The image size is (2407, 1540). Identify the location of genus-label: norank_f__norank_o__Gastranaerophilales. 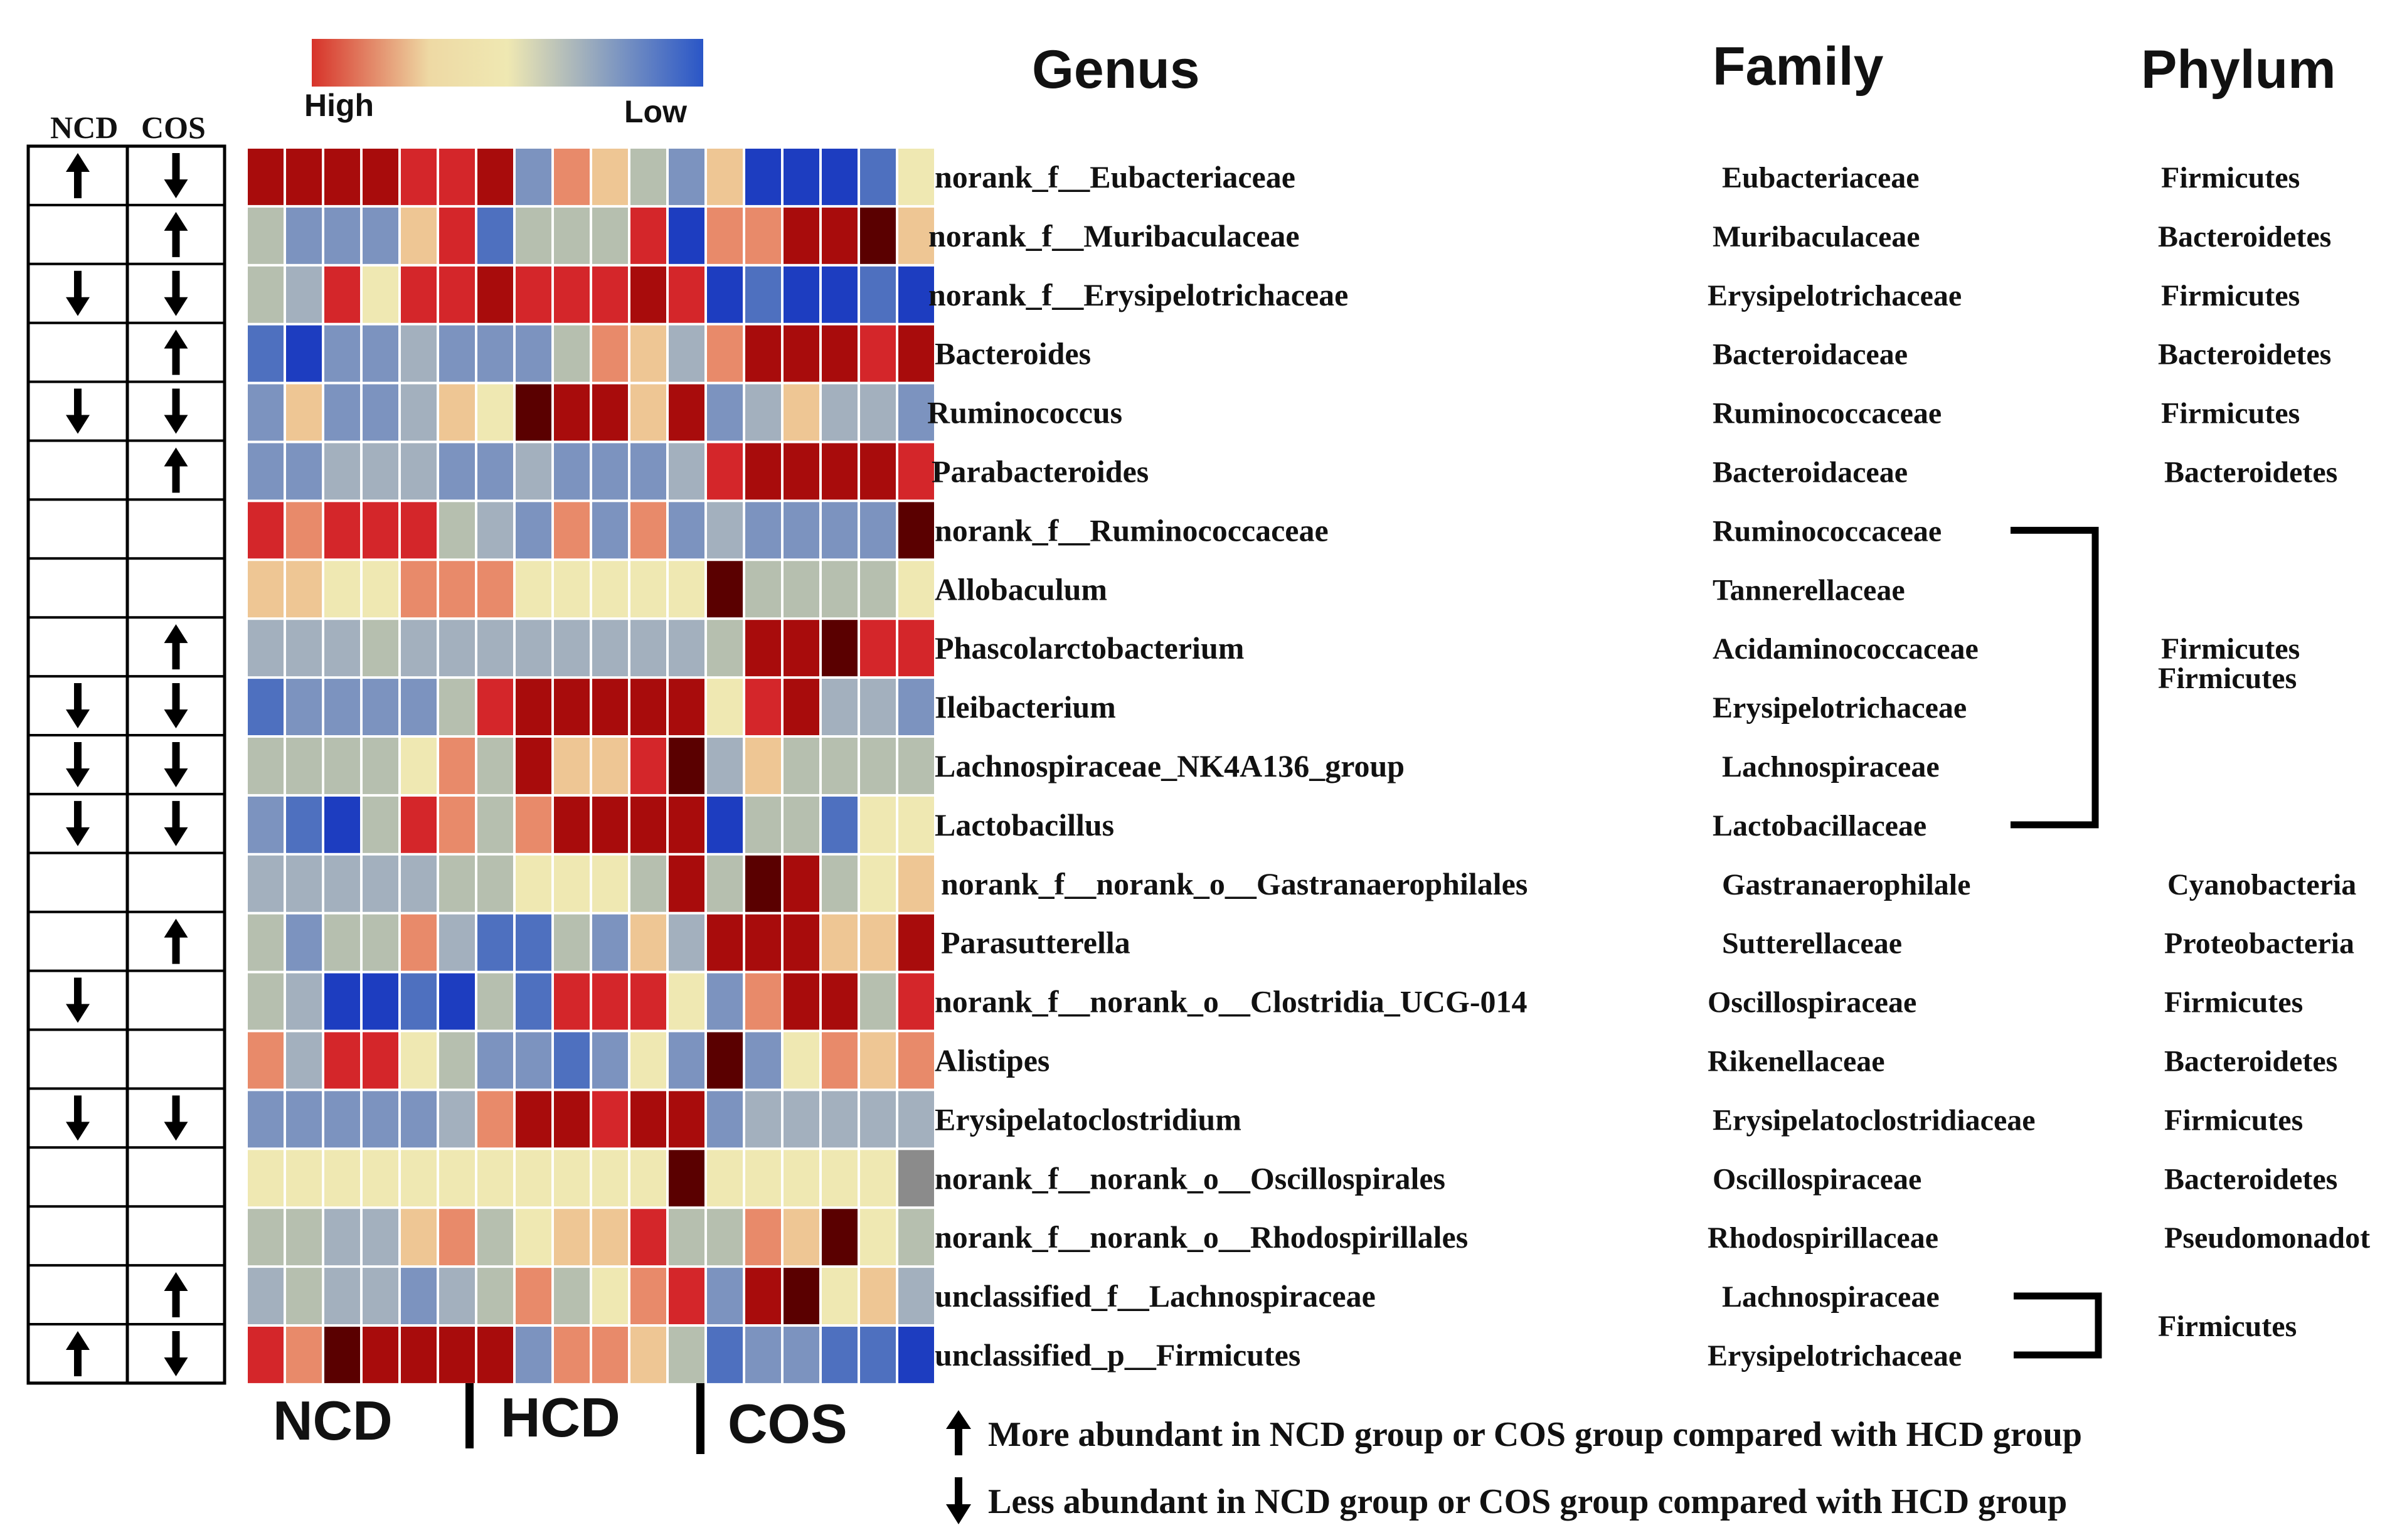
(1234, 883).